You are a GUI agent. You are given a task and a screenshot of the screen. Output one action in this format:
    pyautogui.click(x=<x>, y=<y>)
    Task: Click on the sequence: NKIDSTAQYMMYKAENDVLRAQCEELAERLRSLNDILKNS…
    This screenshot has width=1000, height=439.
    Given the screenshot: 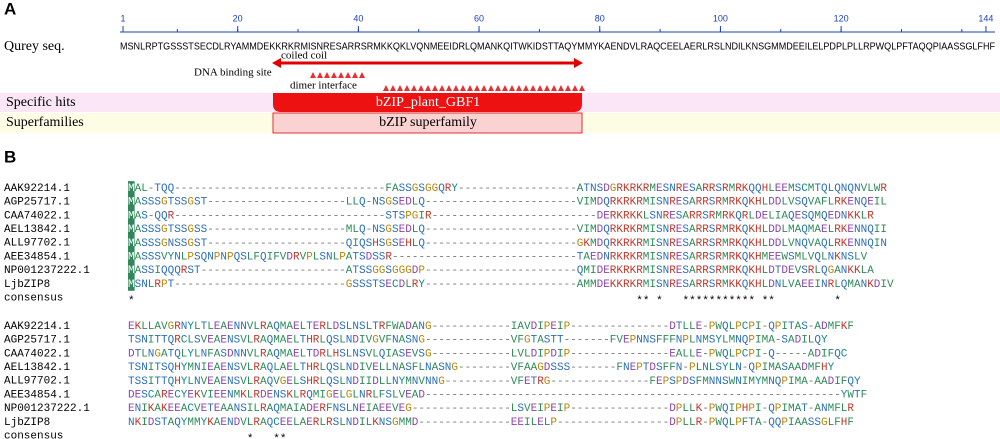 What is the action you would take?
    pyautogui.click(x=491, y=423)
    